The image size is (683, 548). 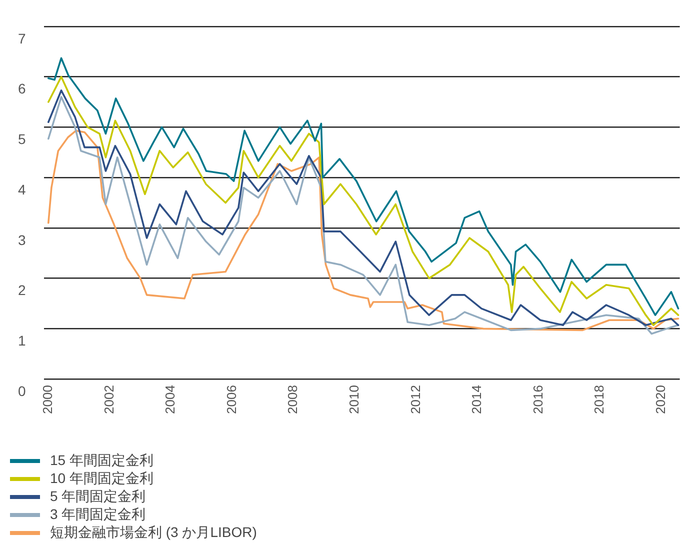 I want to click on y-tick-label: 7, so click(x=22, y=38).